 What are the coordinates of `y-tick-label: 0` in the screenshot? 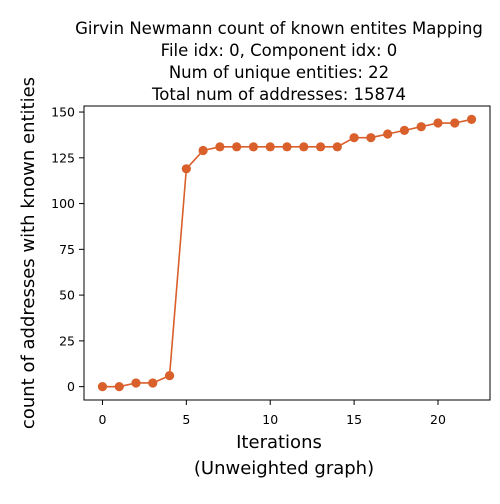 It's located at (71, 386).